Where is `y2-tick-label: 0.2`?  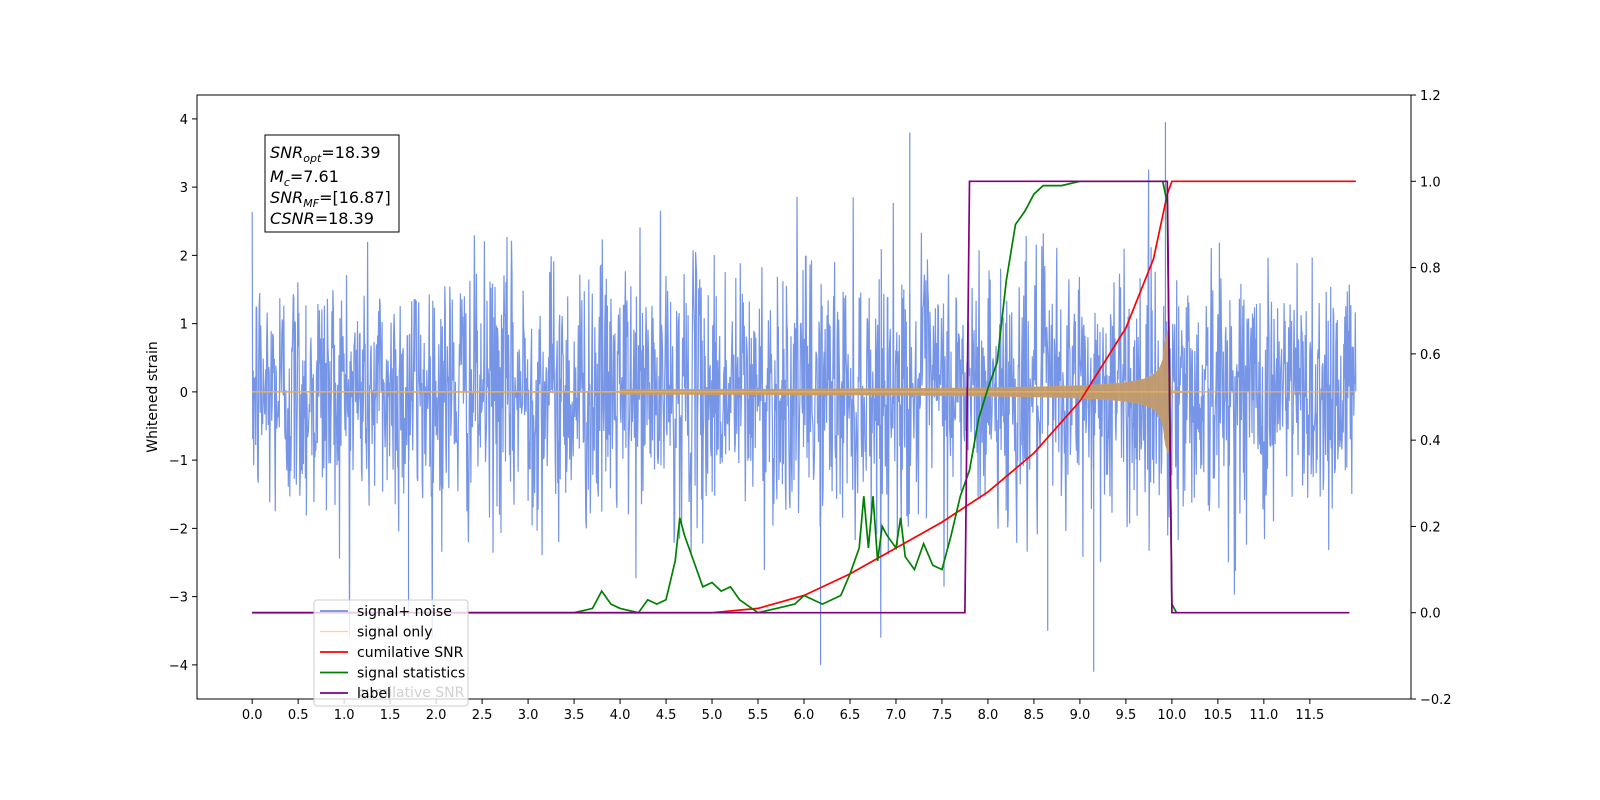
y2-tick-label: 0.2 is located at coordinates (1430, 527).